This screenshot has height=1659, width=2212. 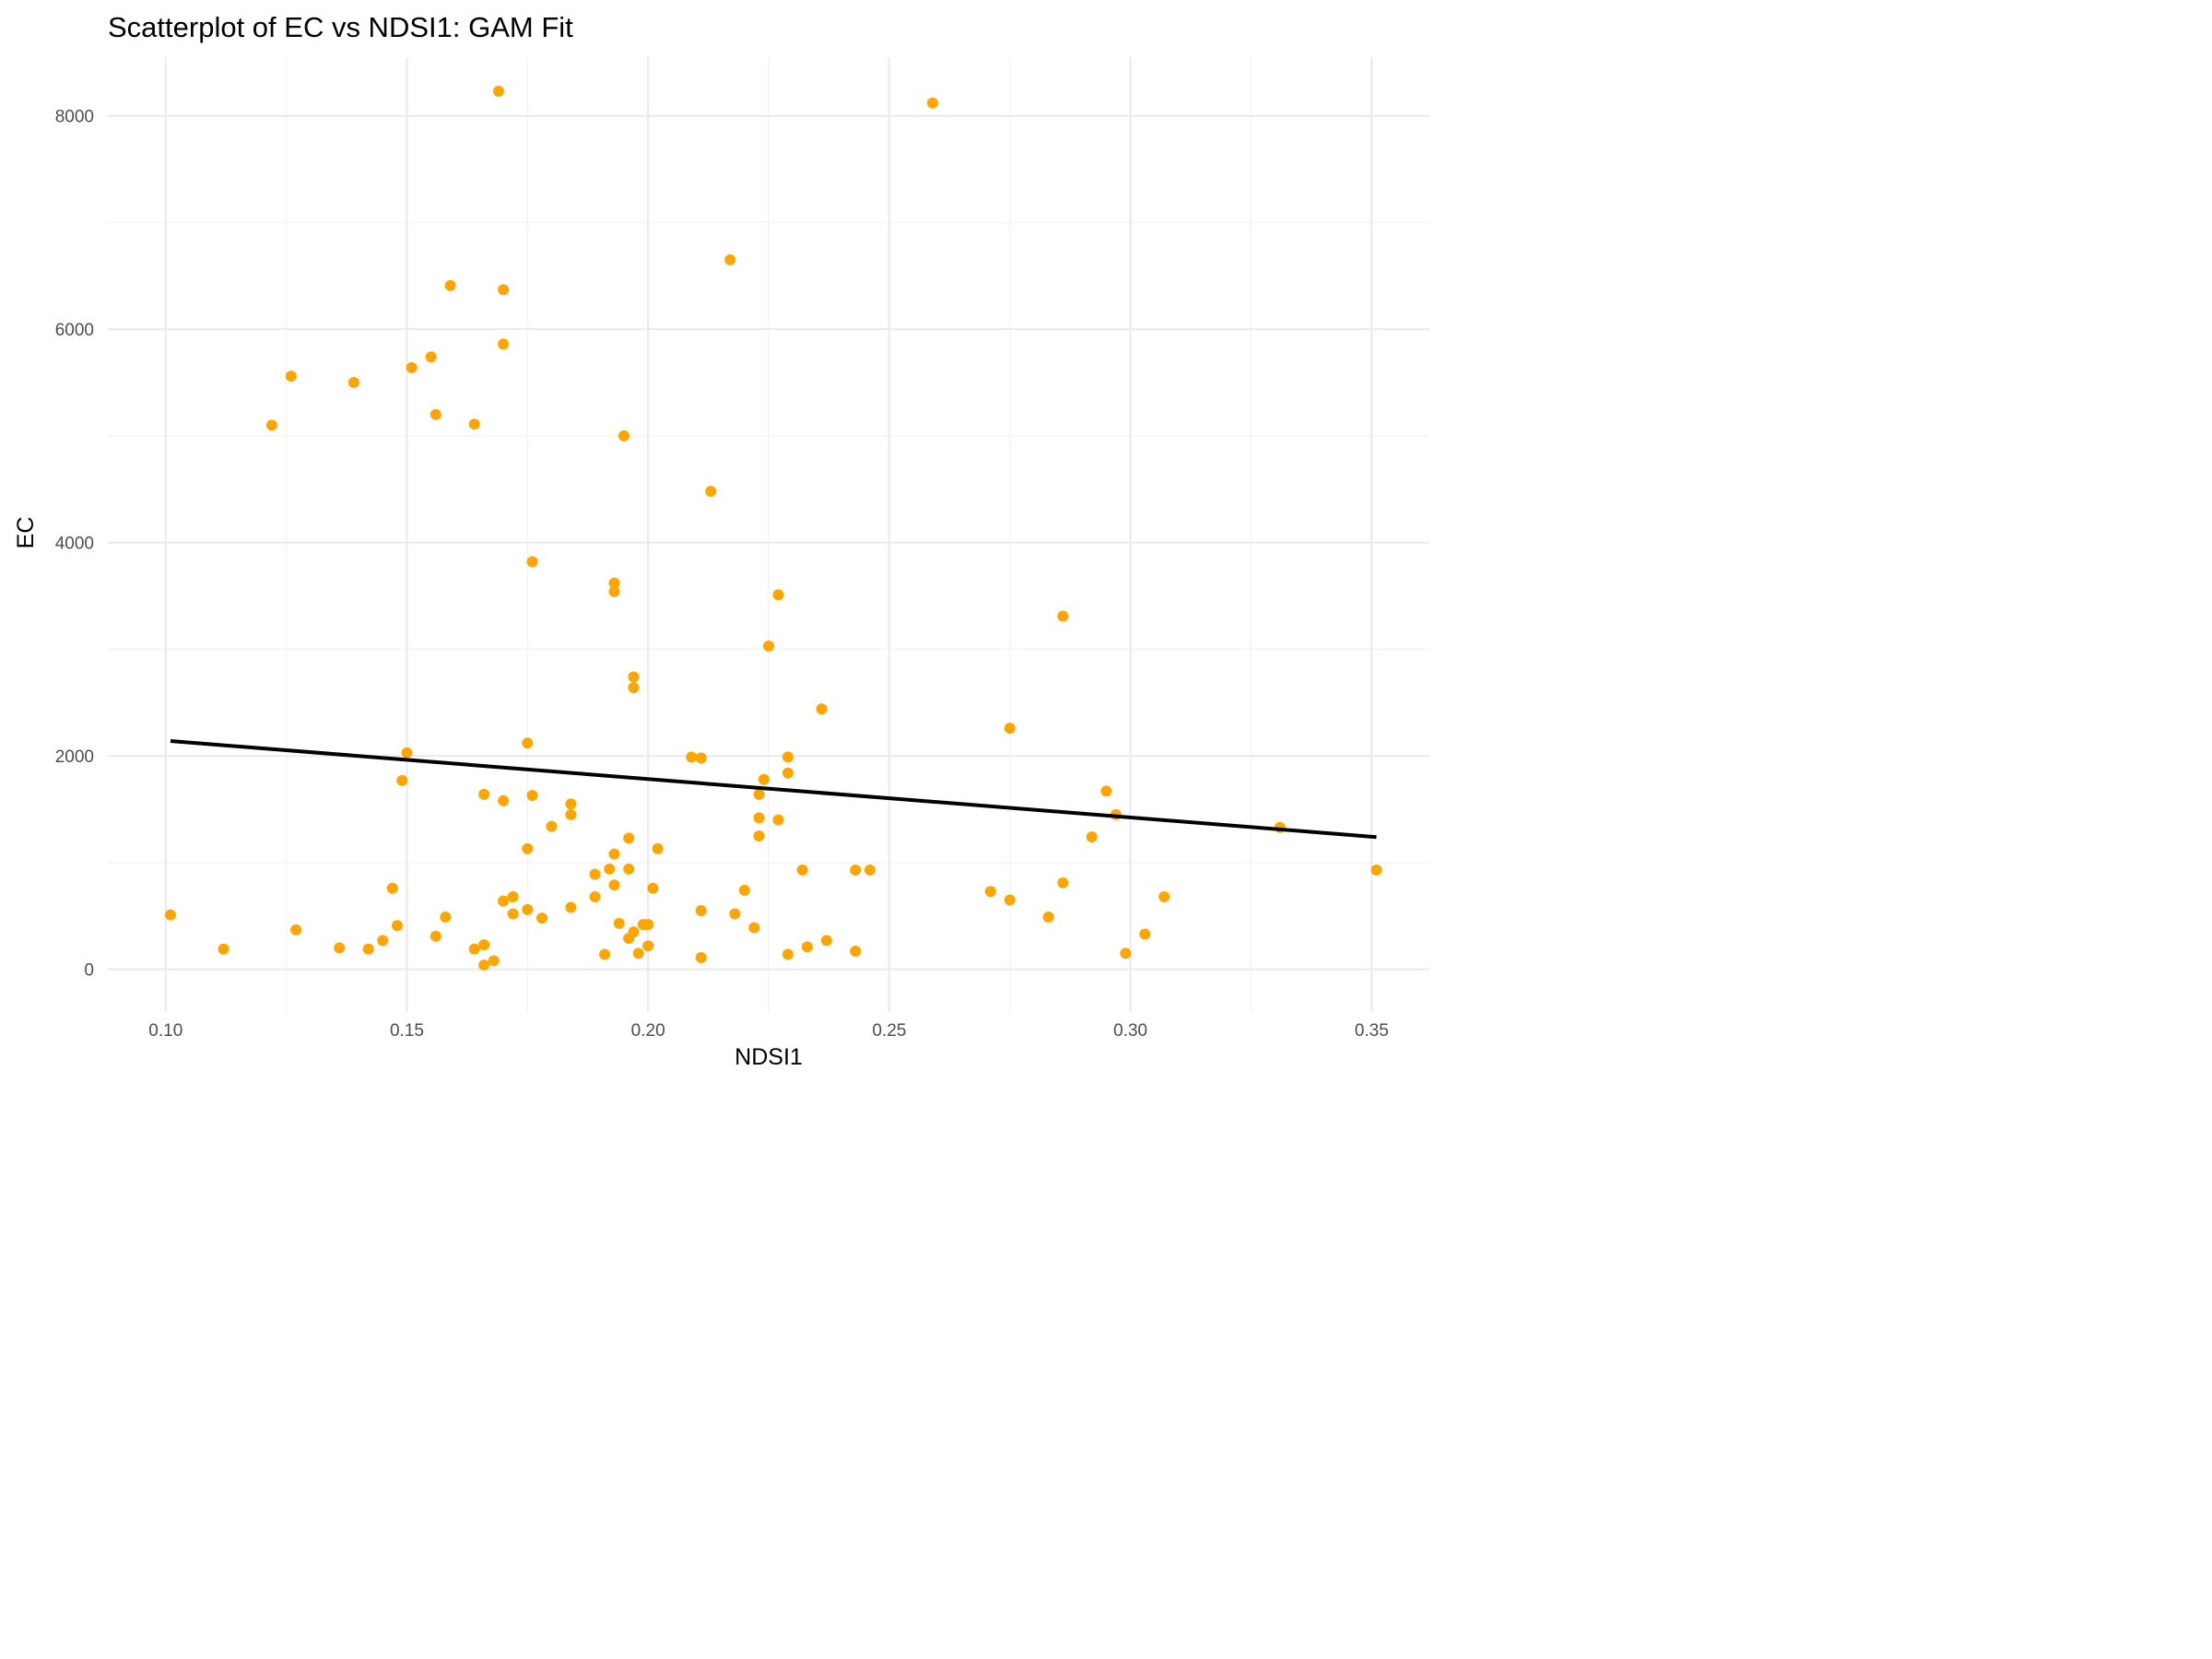 What do you see at coordinates (74, 117) in the screenshot?
I see `y-tick-label: 8000` at bounding box center [74, 117].